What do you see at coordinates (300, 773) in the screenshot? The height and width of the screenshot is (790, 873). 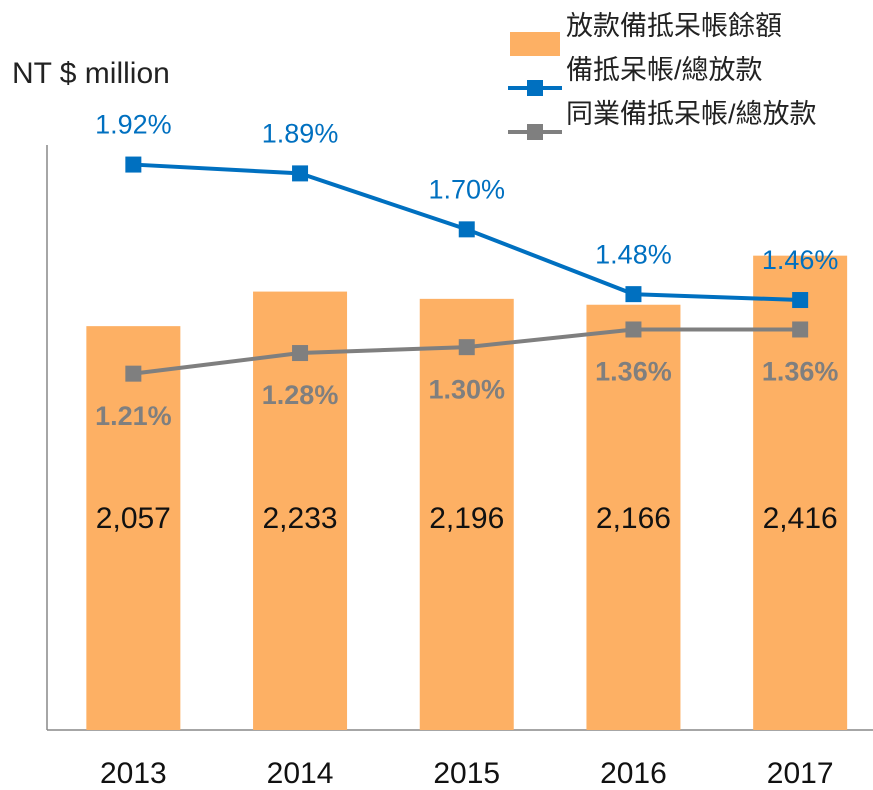 I see `x-tick-label: 2014` at bounding box center [300, 773].